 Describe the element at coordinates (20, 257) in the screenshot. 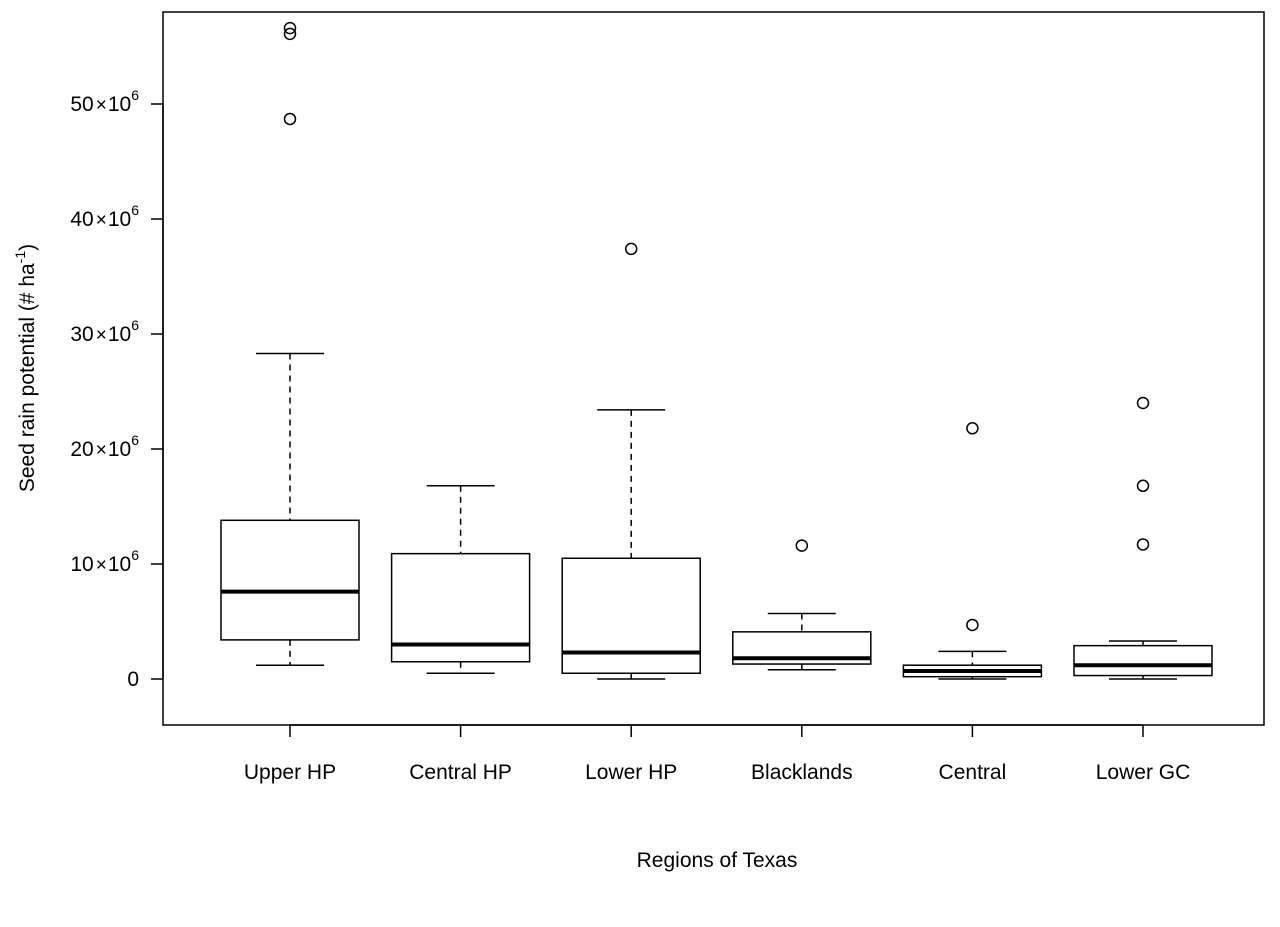

I see `y-axis-title-sup: -1` at that location.